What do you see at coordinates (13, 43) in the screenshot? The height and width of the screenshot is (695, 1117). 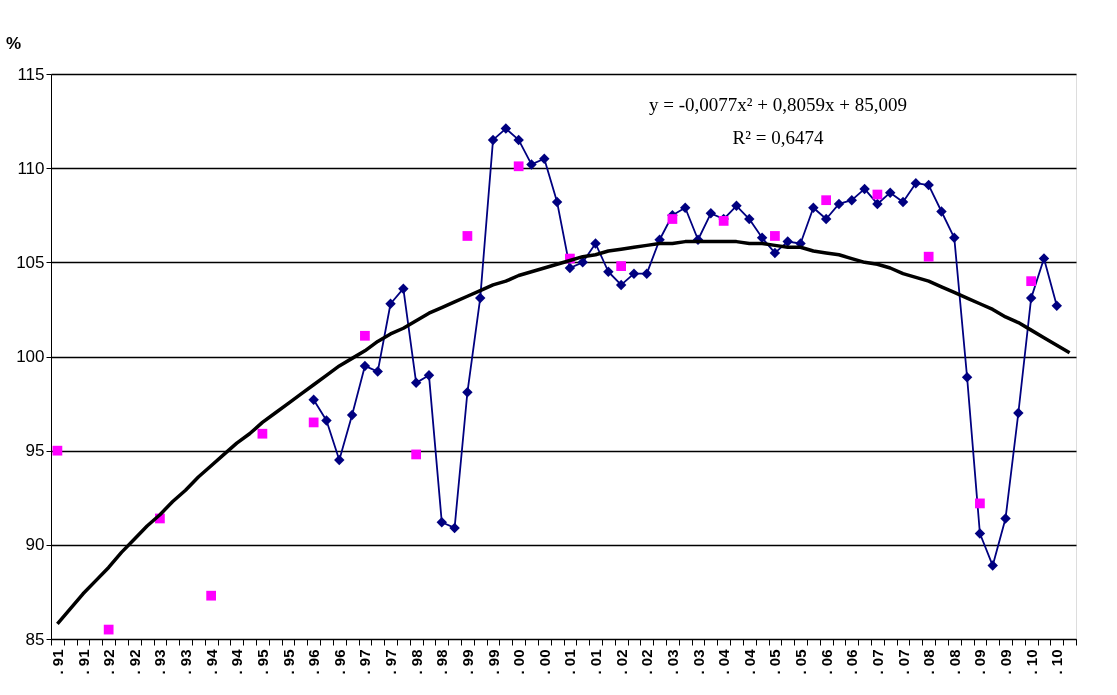 I see `y-axis-title: %` at bounding box center [13, 43].